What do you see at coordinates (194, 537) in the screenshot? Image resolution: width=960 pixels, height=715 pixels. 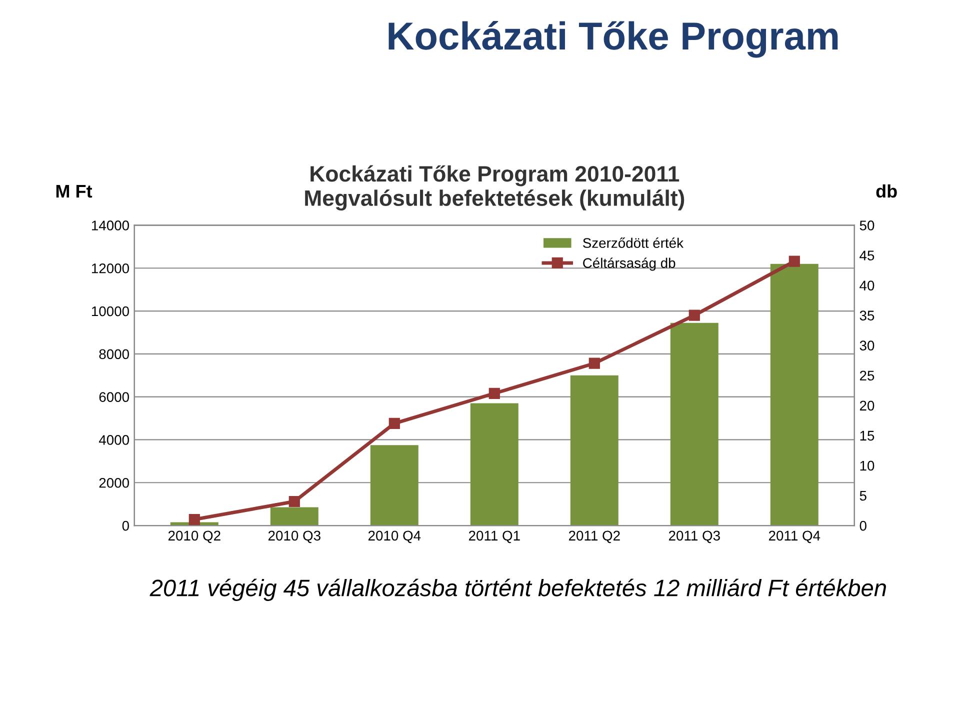 I see `x-tick-label: 2010 Q2` at bounding box center [194, 537].